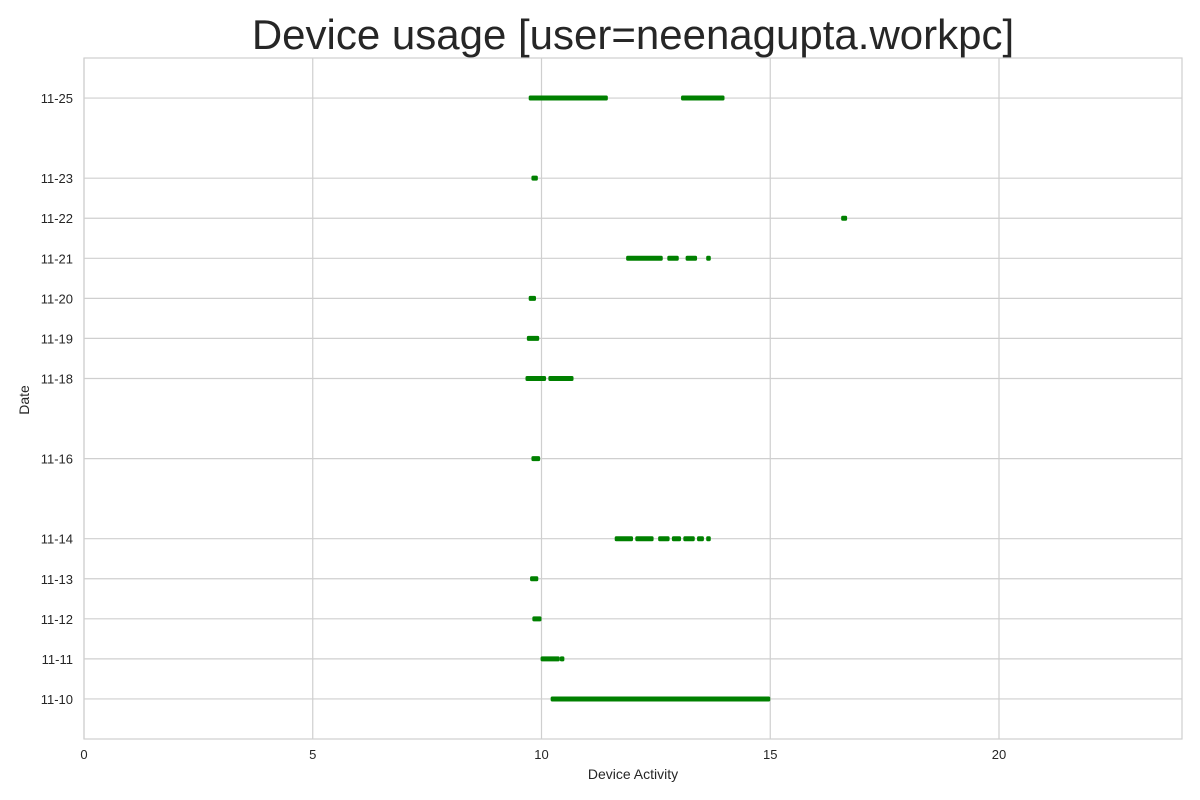  Describe the element at coordinates (57, 298) in the screenshot. I see `y-tick-label: 11-20` at that location.